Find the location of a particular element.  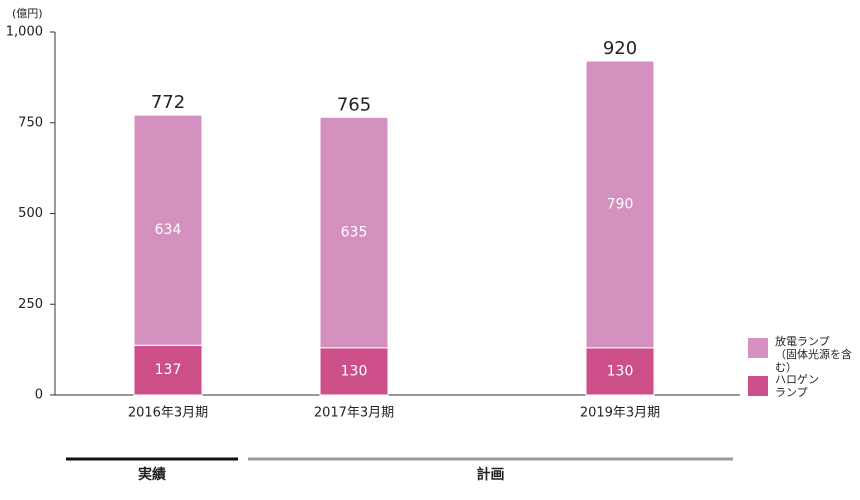

value-label: 634 is located at coordinates (168, 230).